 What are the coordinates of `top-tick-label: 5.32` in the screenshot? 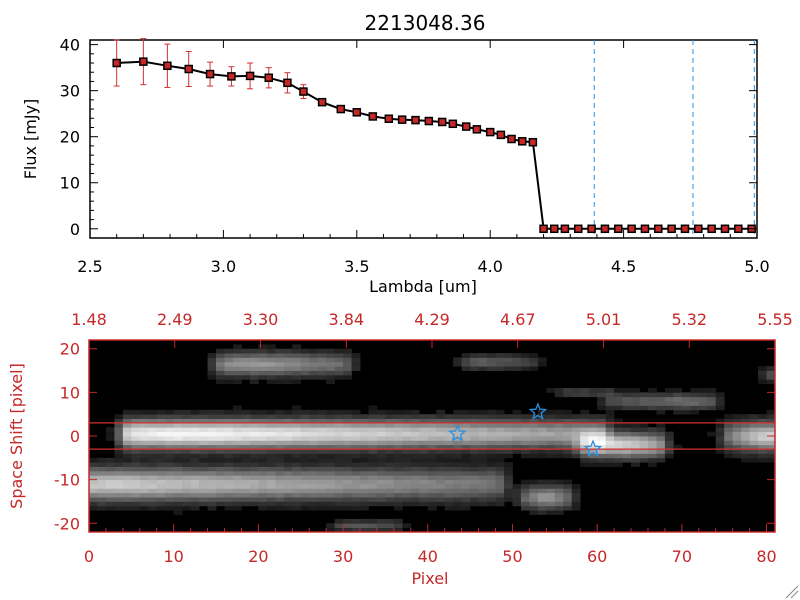 It's located at (689, 319).